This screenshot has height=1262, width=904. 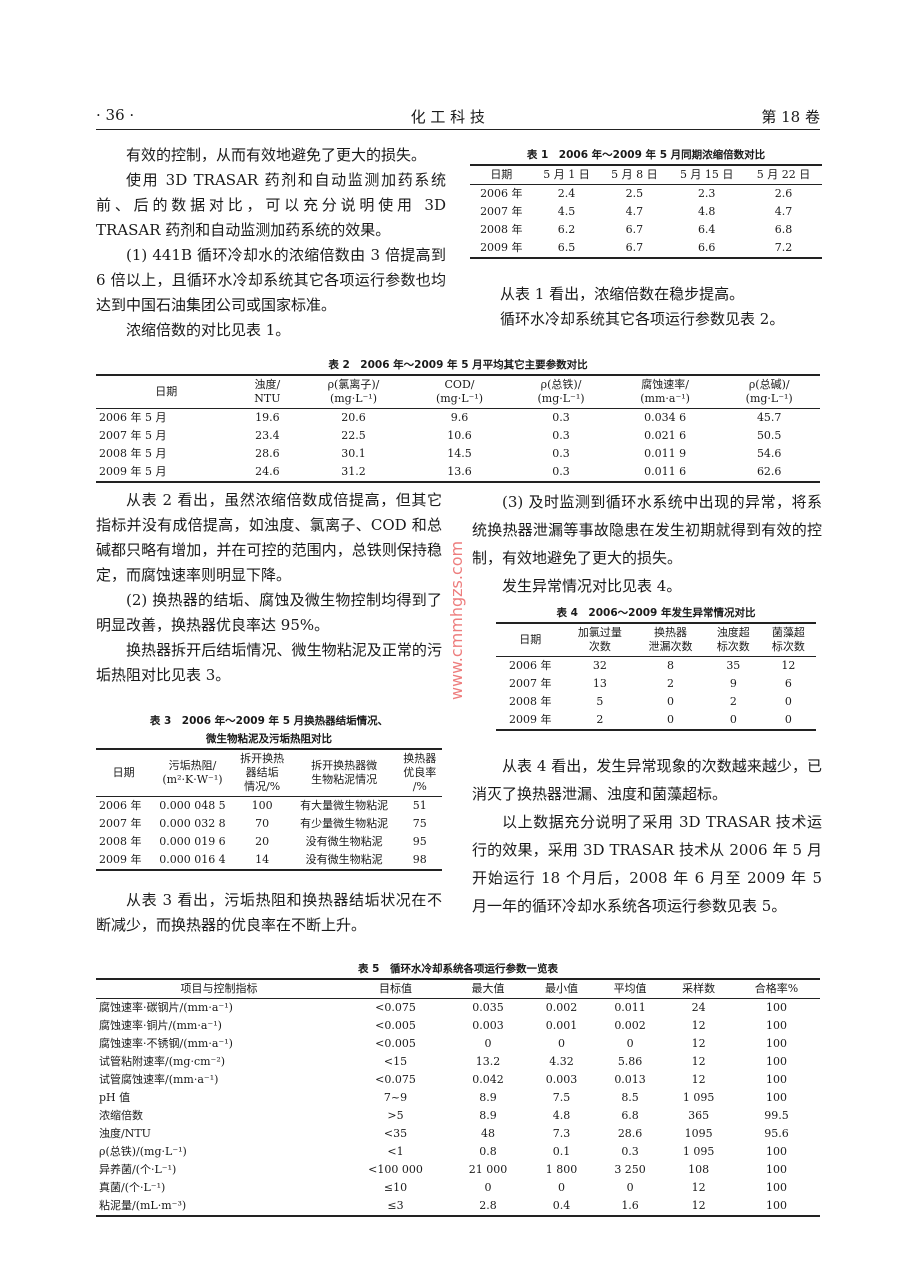 What do you see at coordinates (419, 823) in the screenshot?
I see `table-cell: 75` at bounding box center [419, 823].